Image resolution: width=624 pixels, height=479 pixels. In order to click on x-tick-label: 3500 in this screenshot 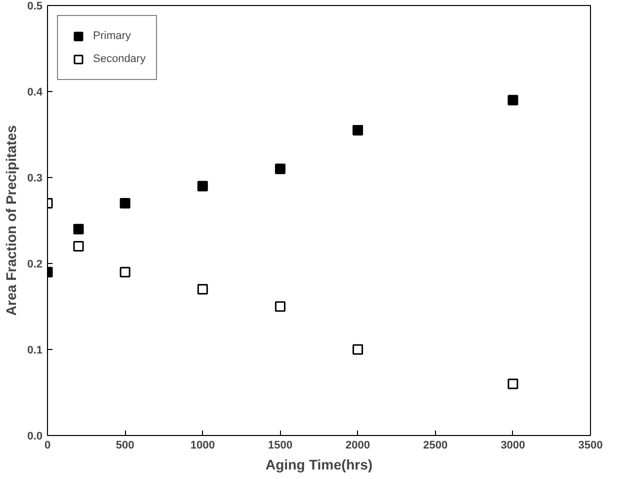, I will do `click(590, 446)`.